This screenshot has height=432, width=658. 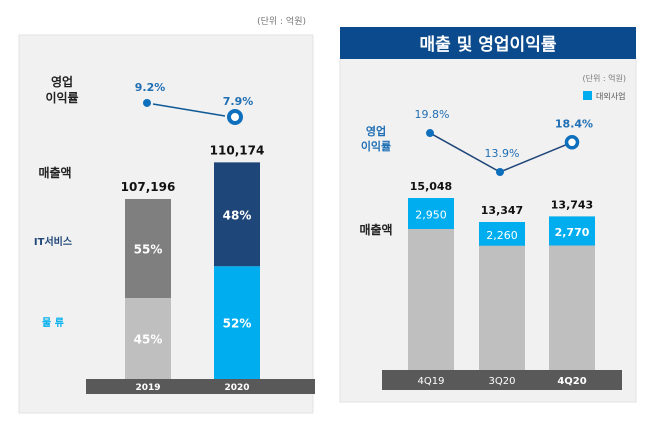 I want to click on bar-it-service-2019, so click(x=148, y=248).